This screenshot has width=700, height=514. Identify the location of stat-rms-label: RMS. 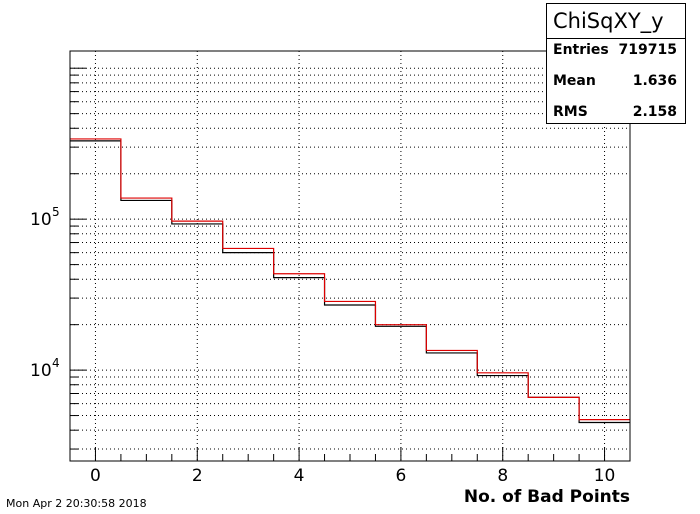
(570, 112).